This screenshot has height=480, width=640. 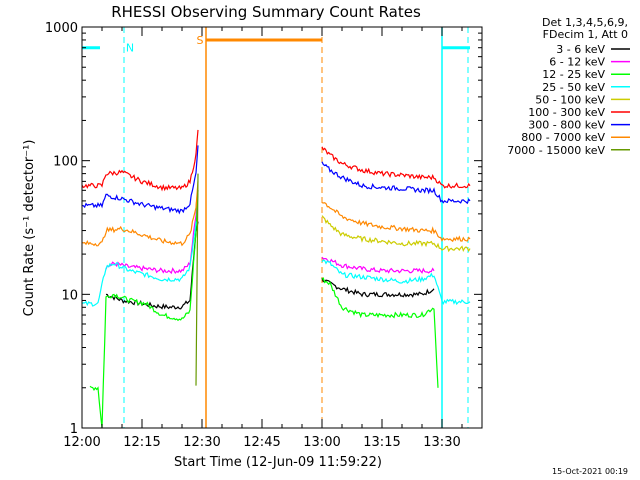 I want to click on y-tick-label: 1, so click(x=74, y=429).